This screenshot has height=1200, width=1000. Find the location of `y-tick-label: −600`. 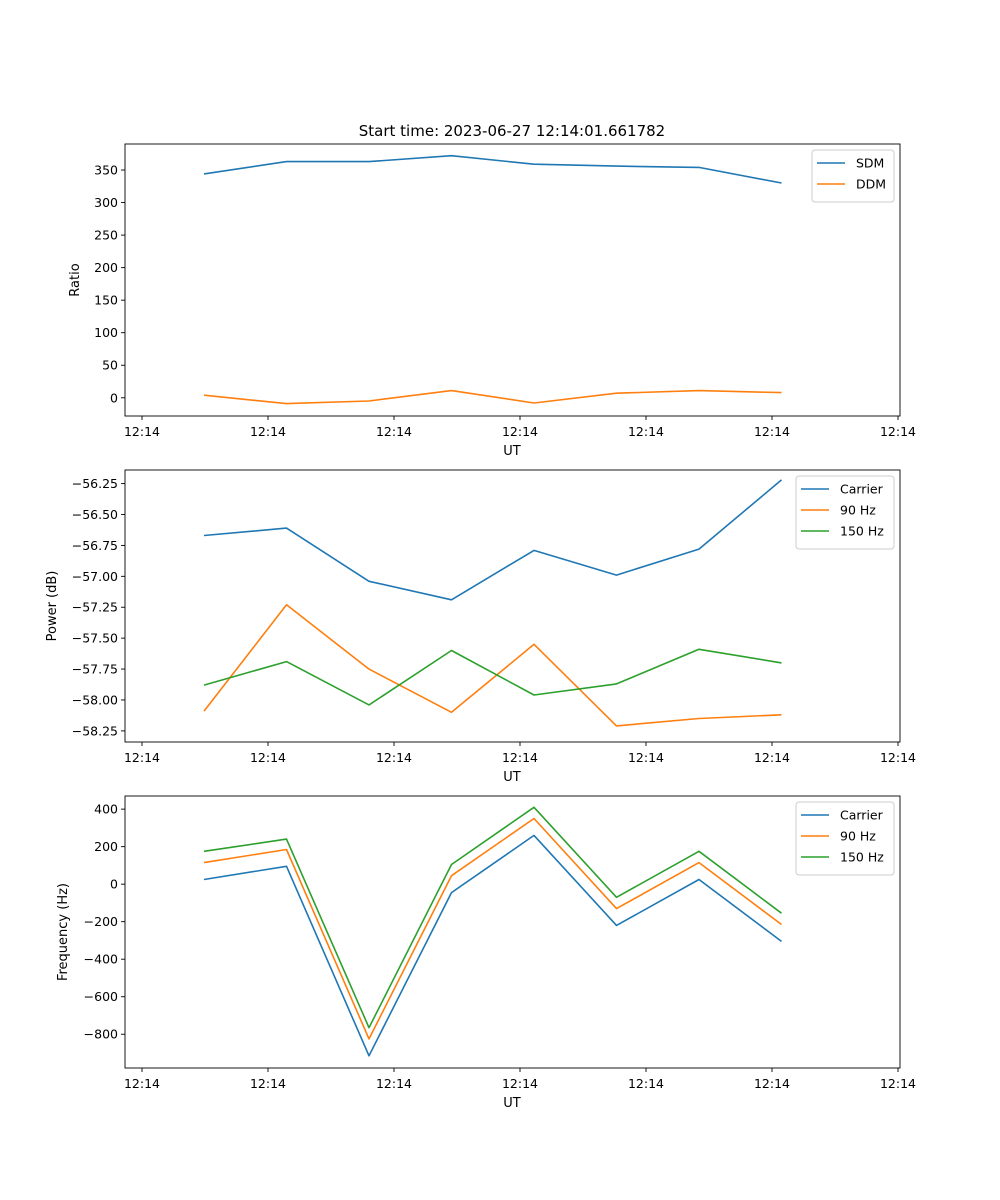

y-tick-label: −600 is located at coordinates (101, 996).